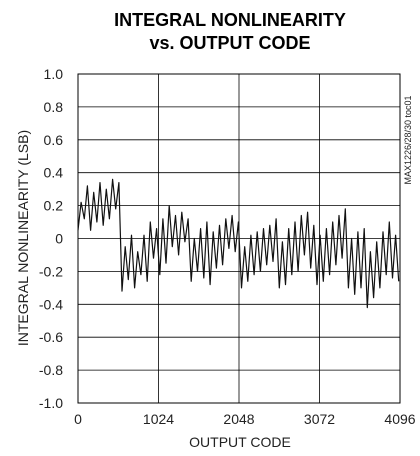  What do you see at coordinates (230, 20) in the screenshot?
I see `chart-title: INTEGRAL NONLINEARITY` at bounding box center [230, 20].